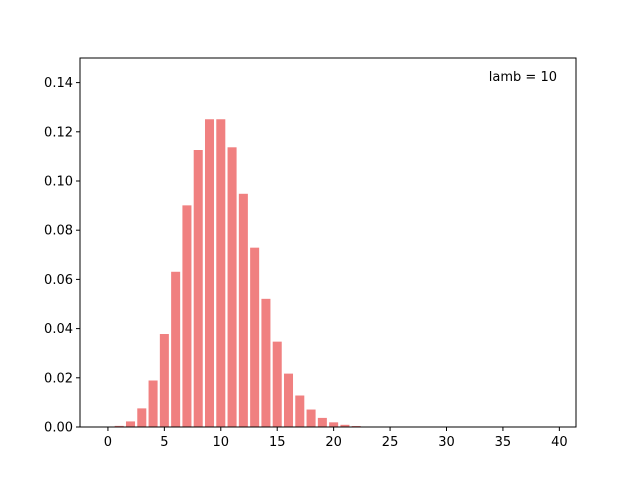  Describe the element at coordinates (58, 83) in the screenshot. I see `y-tick-label: 0.14` at that location.